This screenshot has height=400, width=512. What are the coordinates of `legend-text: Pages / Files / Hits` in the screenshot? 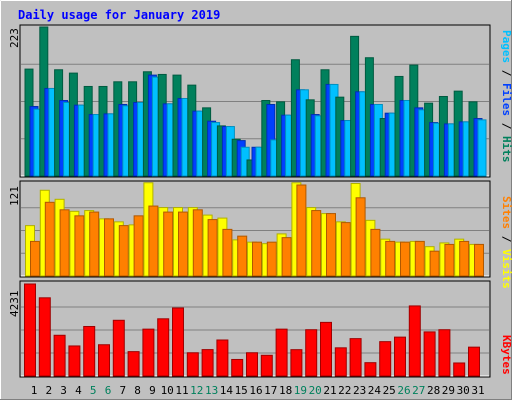 It's located at (506, 96).